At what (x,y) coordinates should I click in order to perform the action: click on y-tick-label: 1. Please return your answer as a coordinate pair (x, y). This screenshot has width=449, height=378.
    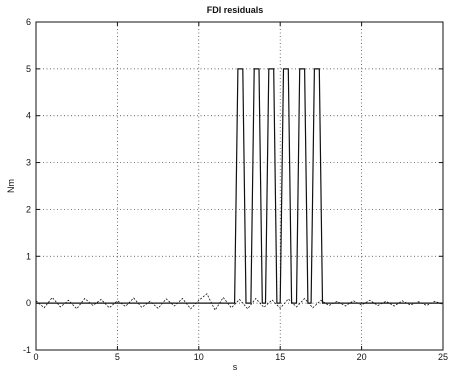
    Looking at the image, I should click on (28, 256).